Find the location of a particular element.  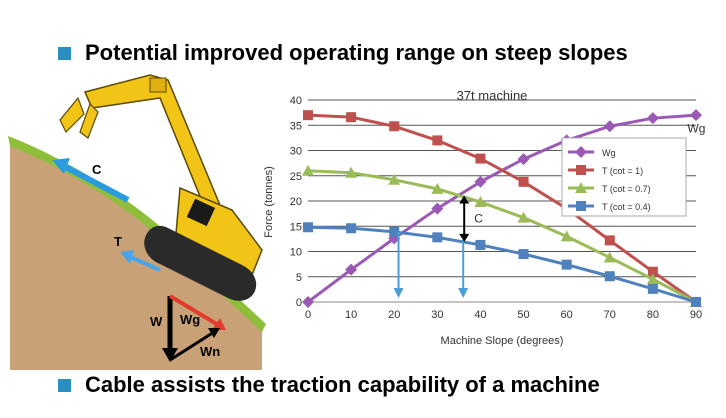

label-c: C is located at coordinates (97, 169).